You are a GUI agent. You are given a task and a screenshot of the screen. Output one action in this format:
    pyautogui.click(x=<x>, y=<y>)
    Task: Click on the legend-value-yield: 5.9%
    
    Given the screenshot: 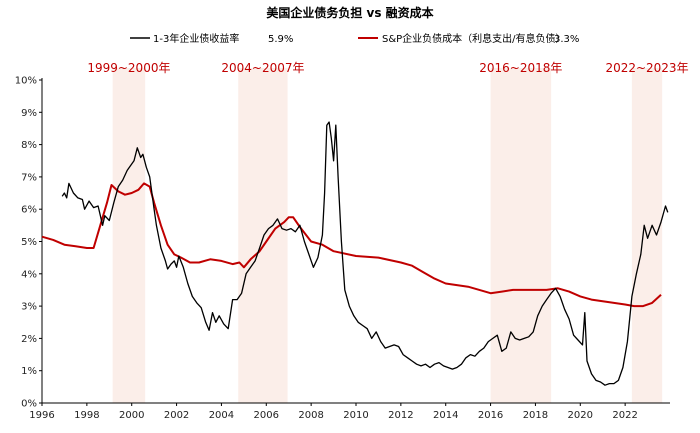 What is the action you would take?
    pyautogui.click(x=280, y=39)
    